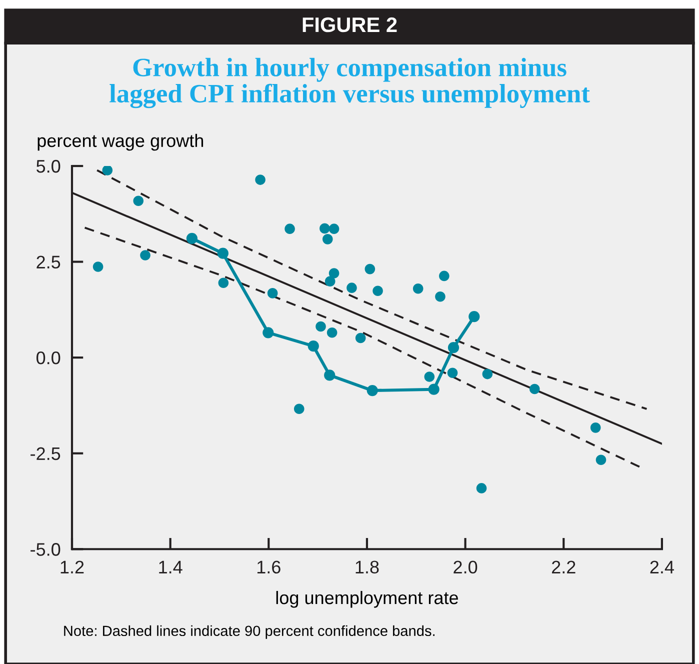  I want to click on x-axis-title: log unemployment rate, so click(367, 599).